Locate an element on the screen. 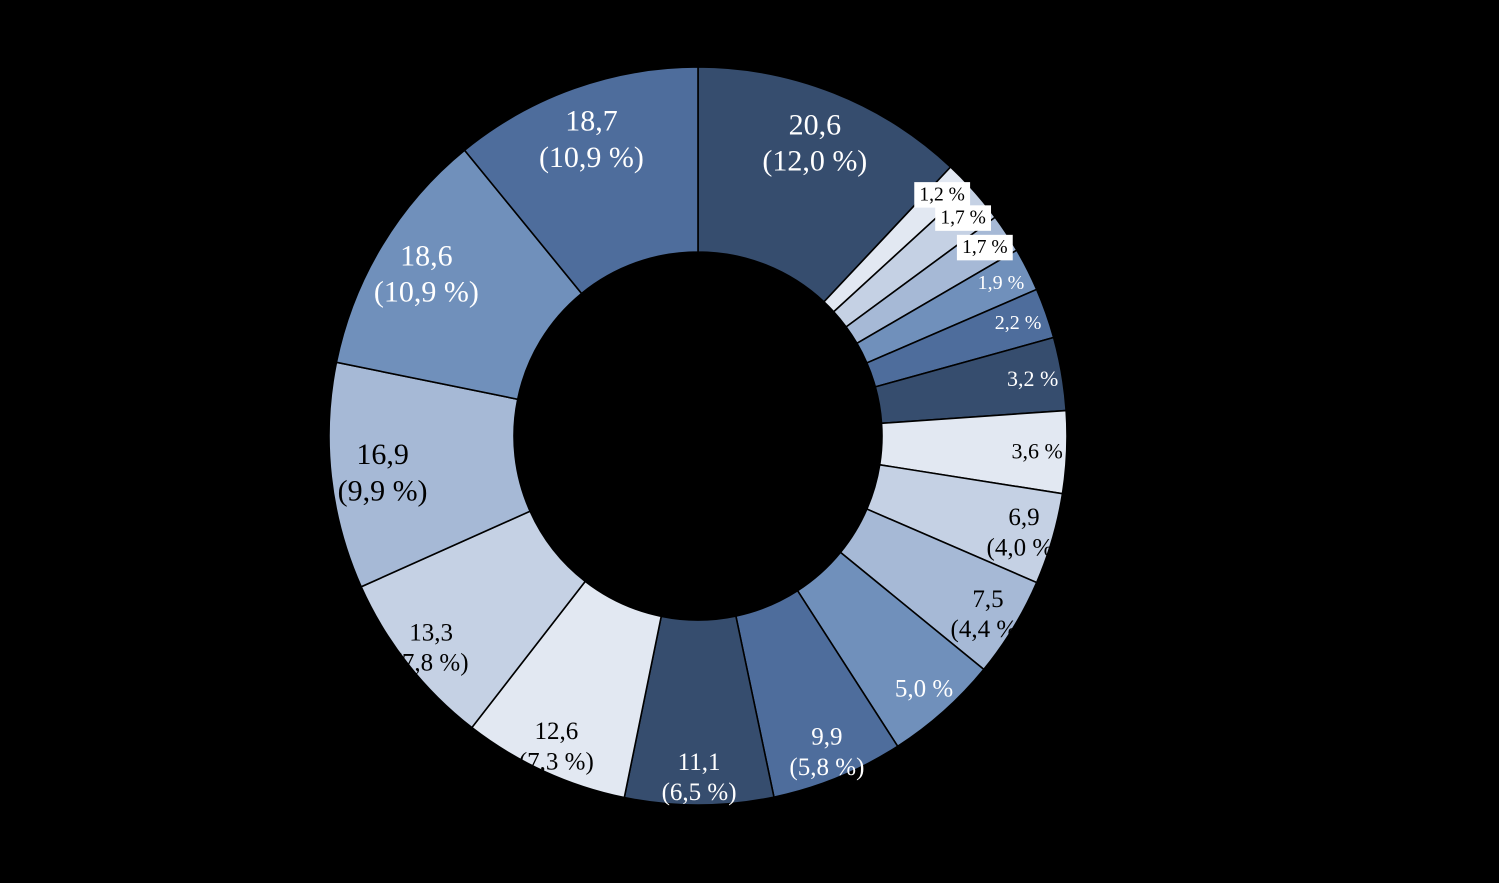  slice-label-18: 18,7 (10,9 %) is located at coordinates (591, 138).